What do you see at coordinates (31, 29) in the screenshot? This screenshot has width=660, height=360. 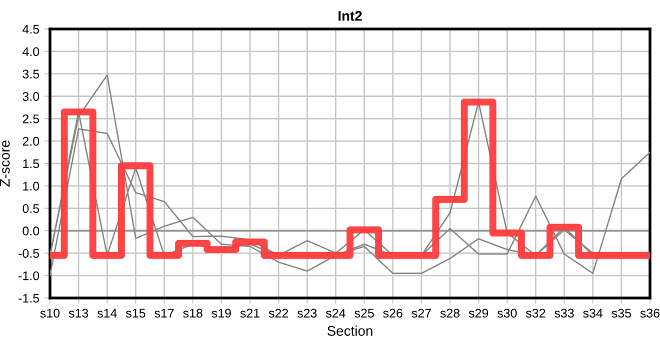 I see `y-tick-label: 4.5` at bounding box center [31, 29].